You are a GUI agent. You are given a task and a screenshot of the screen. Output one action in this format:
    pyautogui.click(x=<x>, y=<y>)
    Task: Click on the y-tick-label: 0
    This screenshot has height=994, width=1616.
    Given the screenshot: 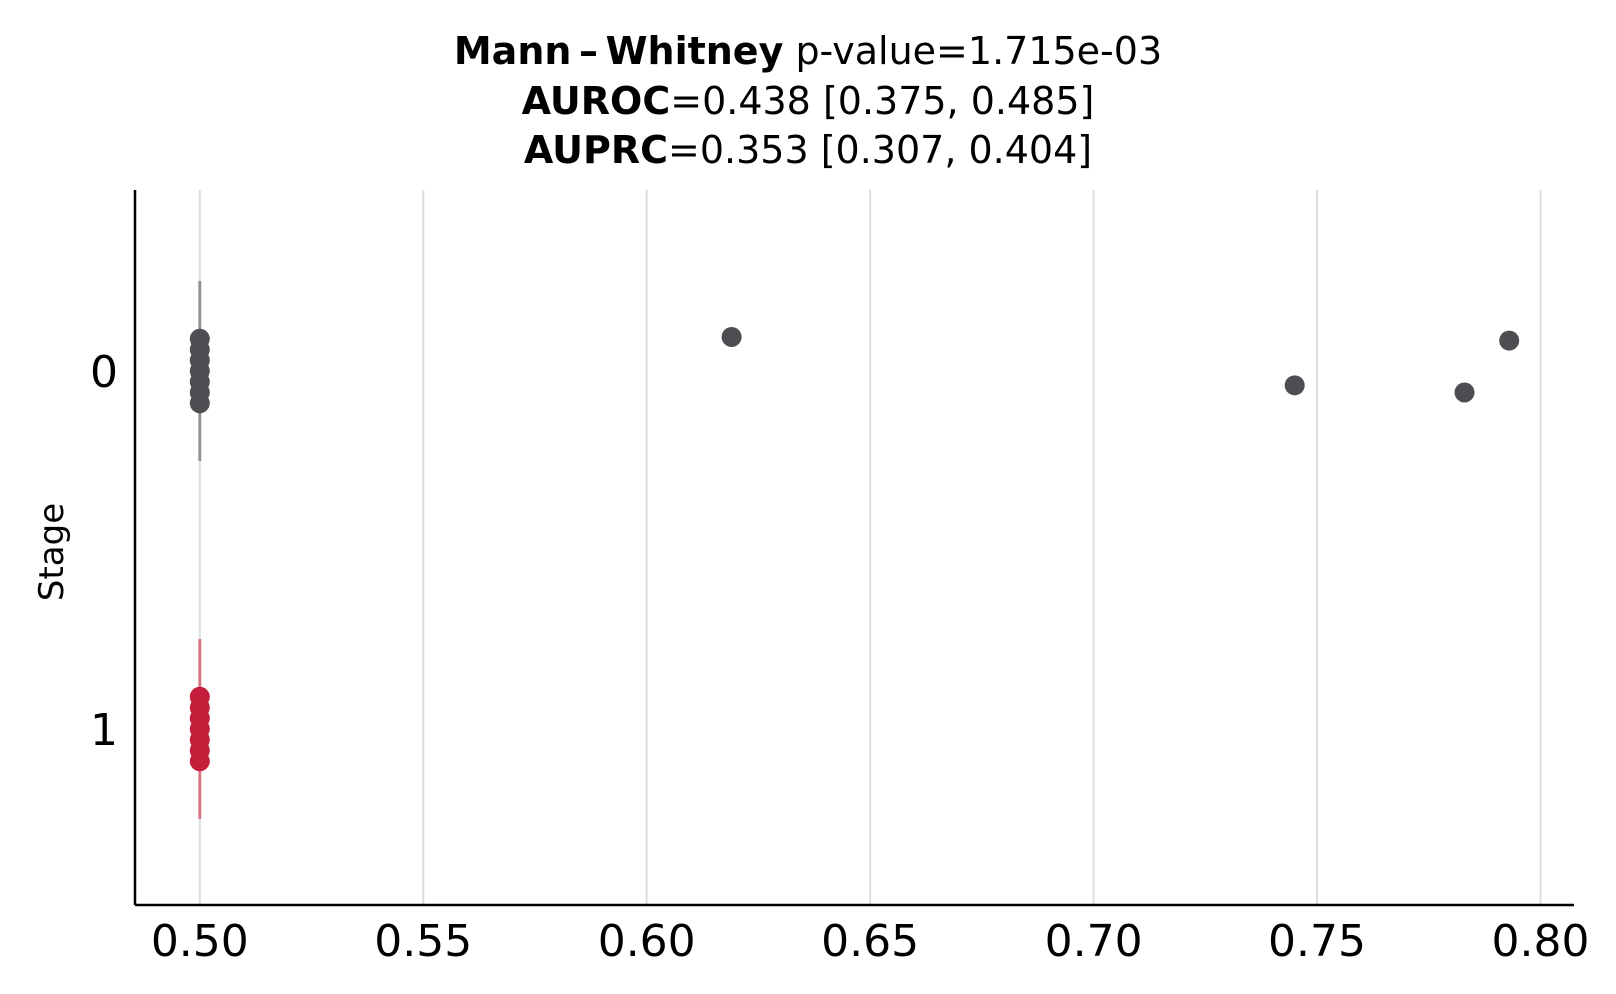 What is the action you would take?
    pyautogui.click(x=104, y=372)
    